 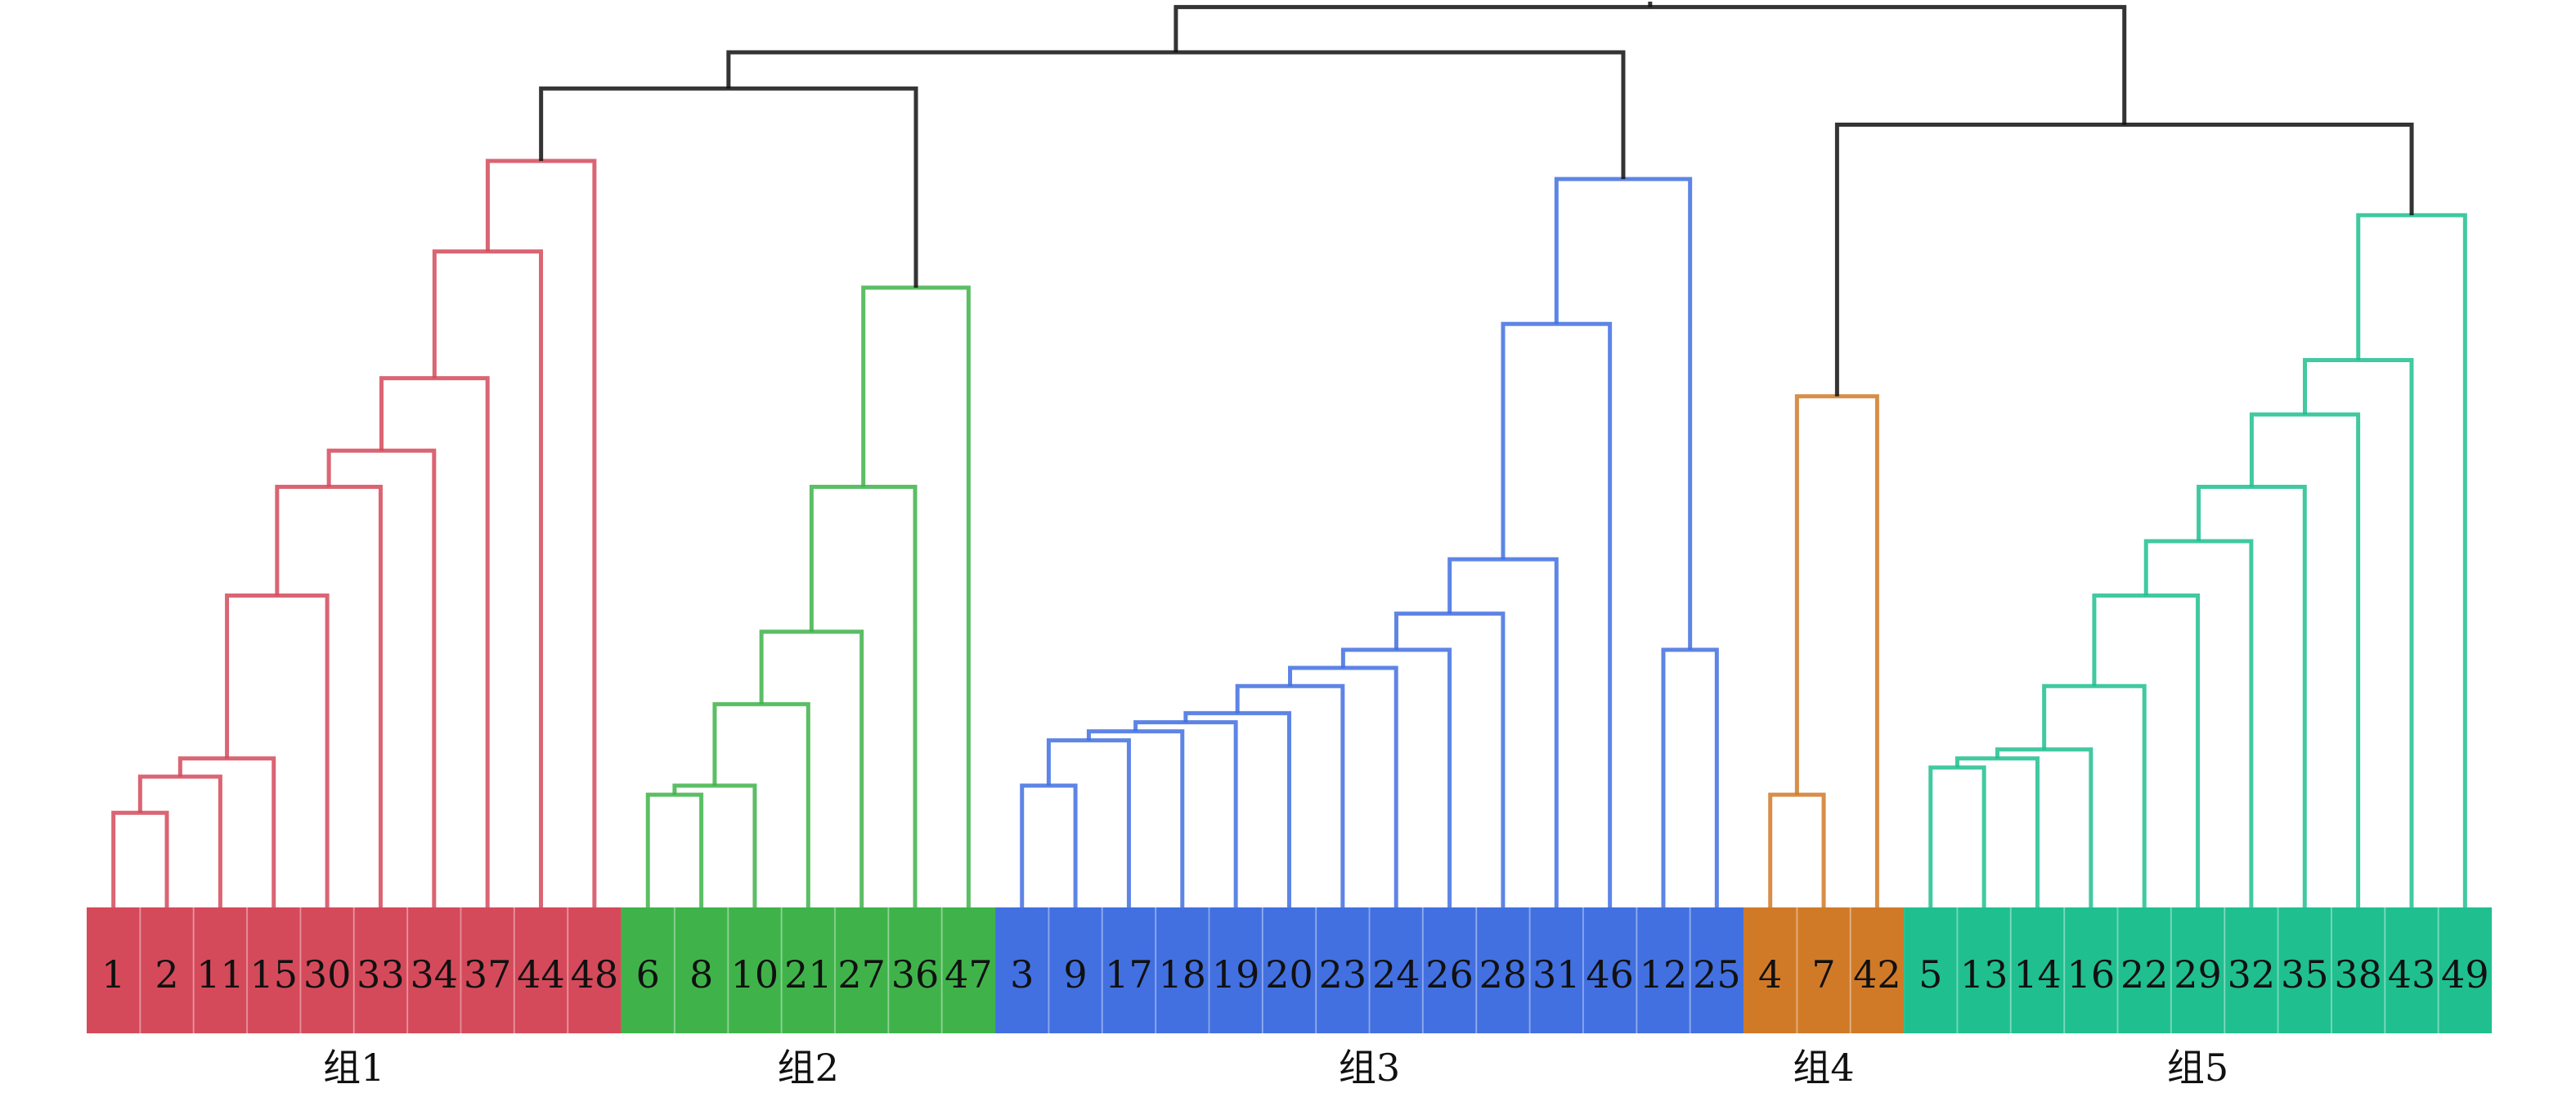 I want to click on leaf-label: 36, so click(x=916, y=974).